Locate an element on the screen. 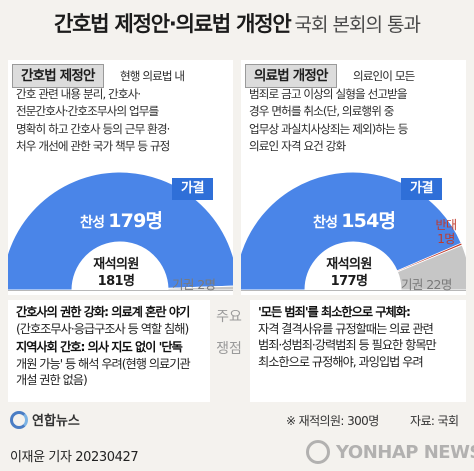 The width and height of the screenshot is (474, 471). issue-line: 개설 권한 없음) is located at coordinates (52, 380).